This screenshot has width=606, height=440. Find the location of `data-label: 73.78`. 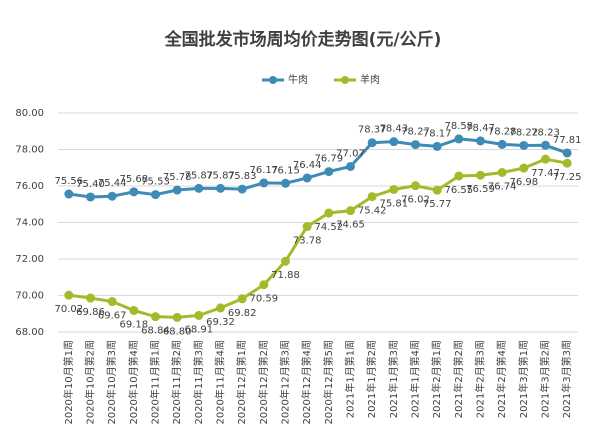

data-label: 73.78 is located at coordinates (307, 241).